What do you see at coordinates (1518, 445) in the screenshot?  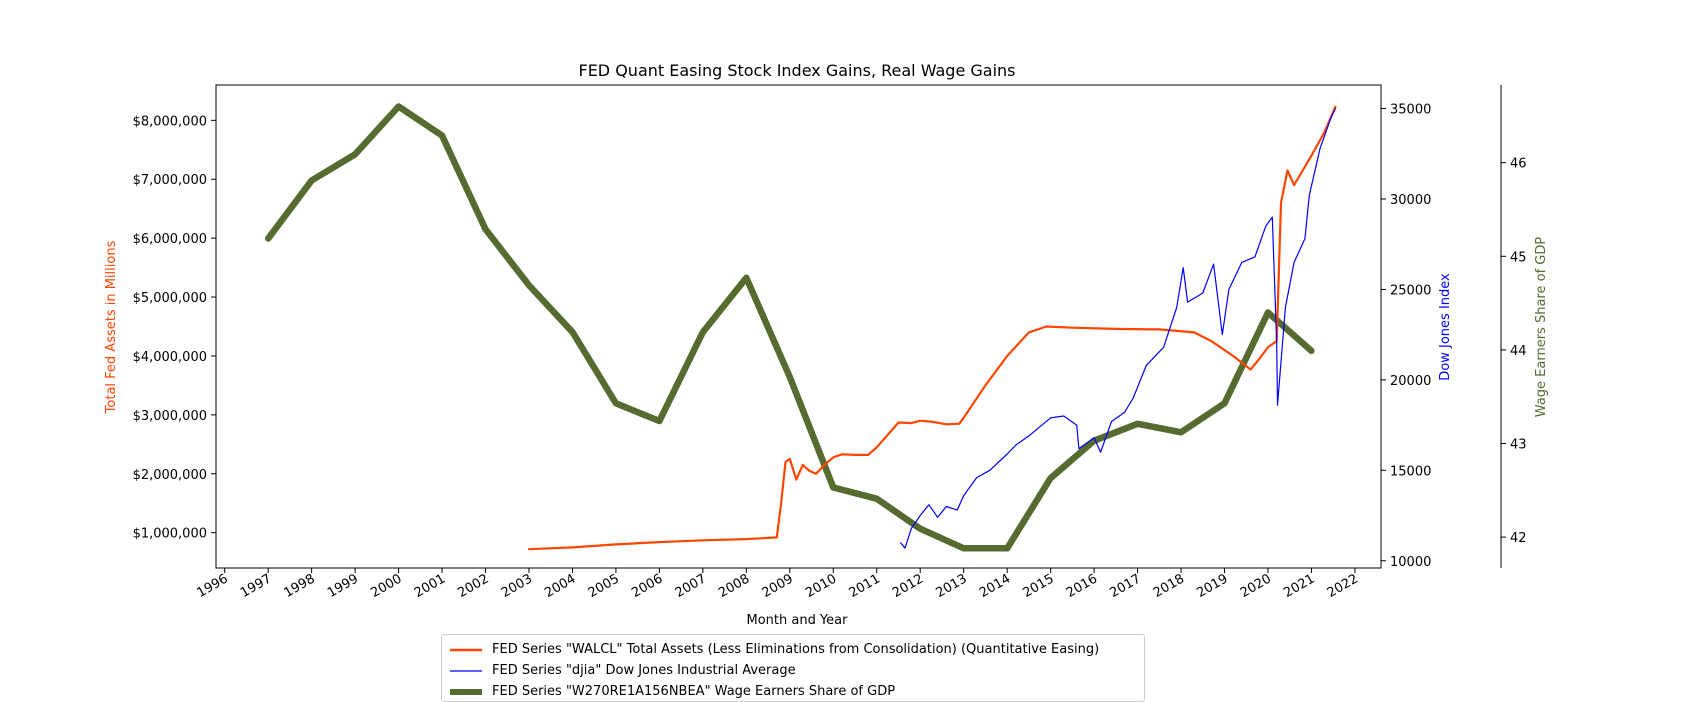 I see `wage-tick-label: 43` at bounding box center [1518, 445].